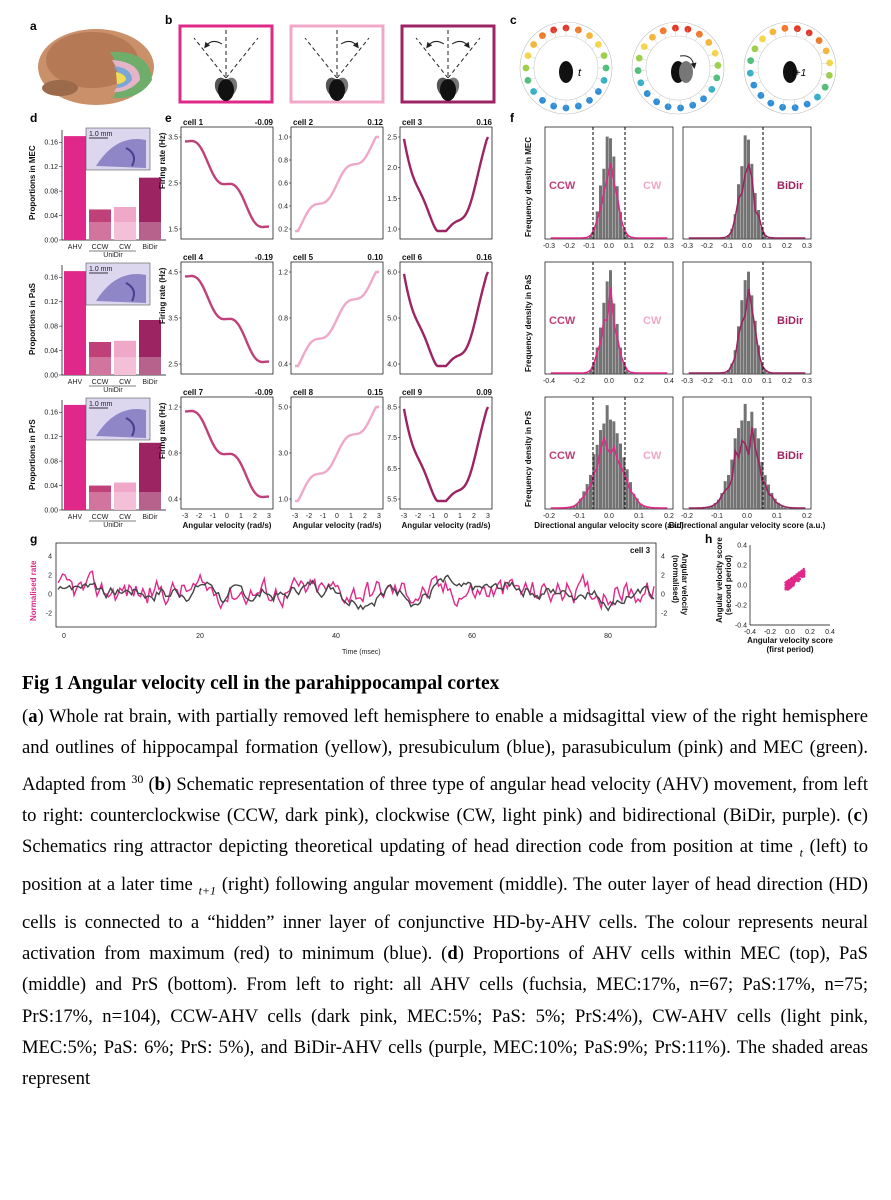 The height and width of the screenshot is (1200, 891). I want to click on x-tick-label: -0.3, so click(687, 381).